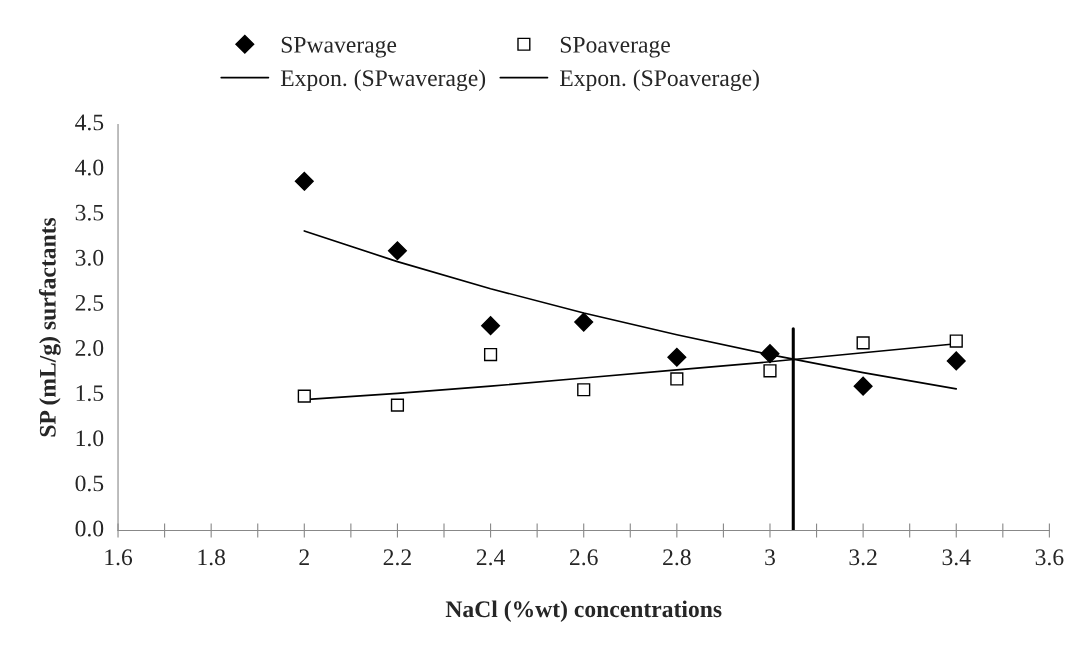 The height and width of the screenshot is (655, 1073). I want to click on y-tick-label: 2.0, so click(89, 348).